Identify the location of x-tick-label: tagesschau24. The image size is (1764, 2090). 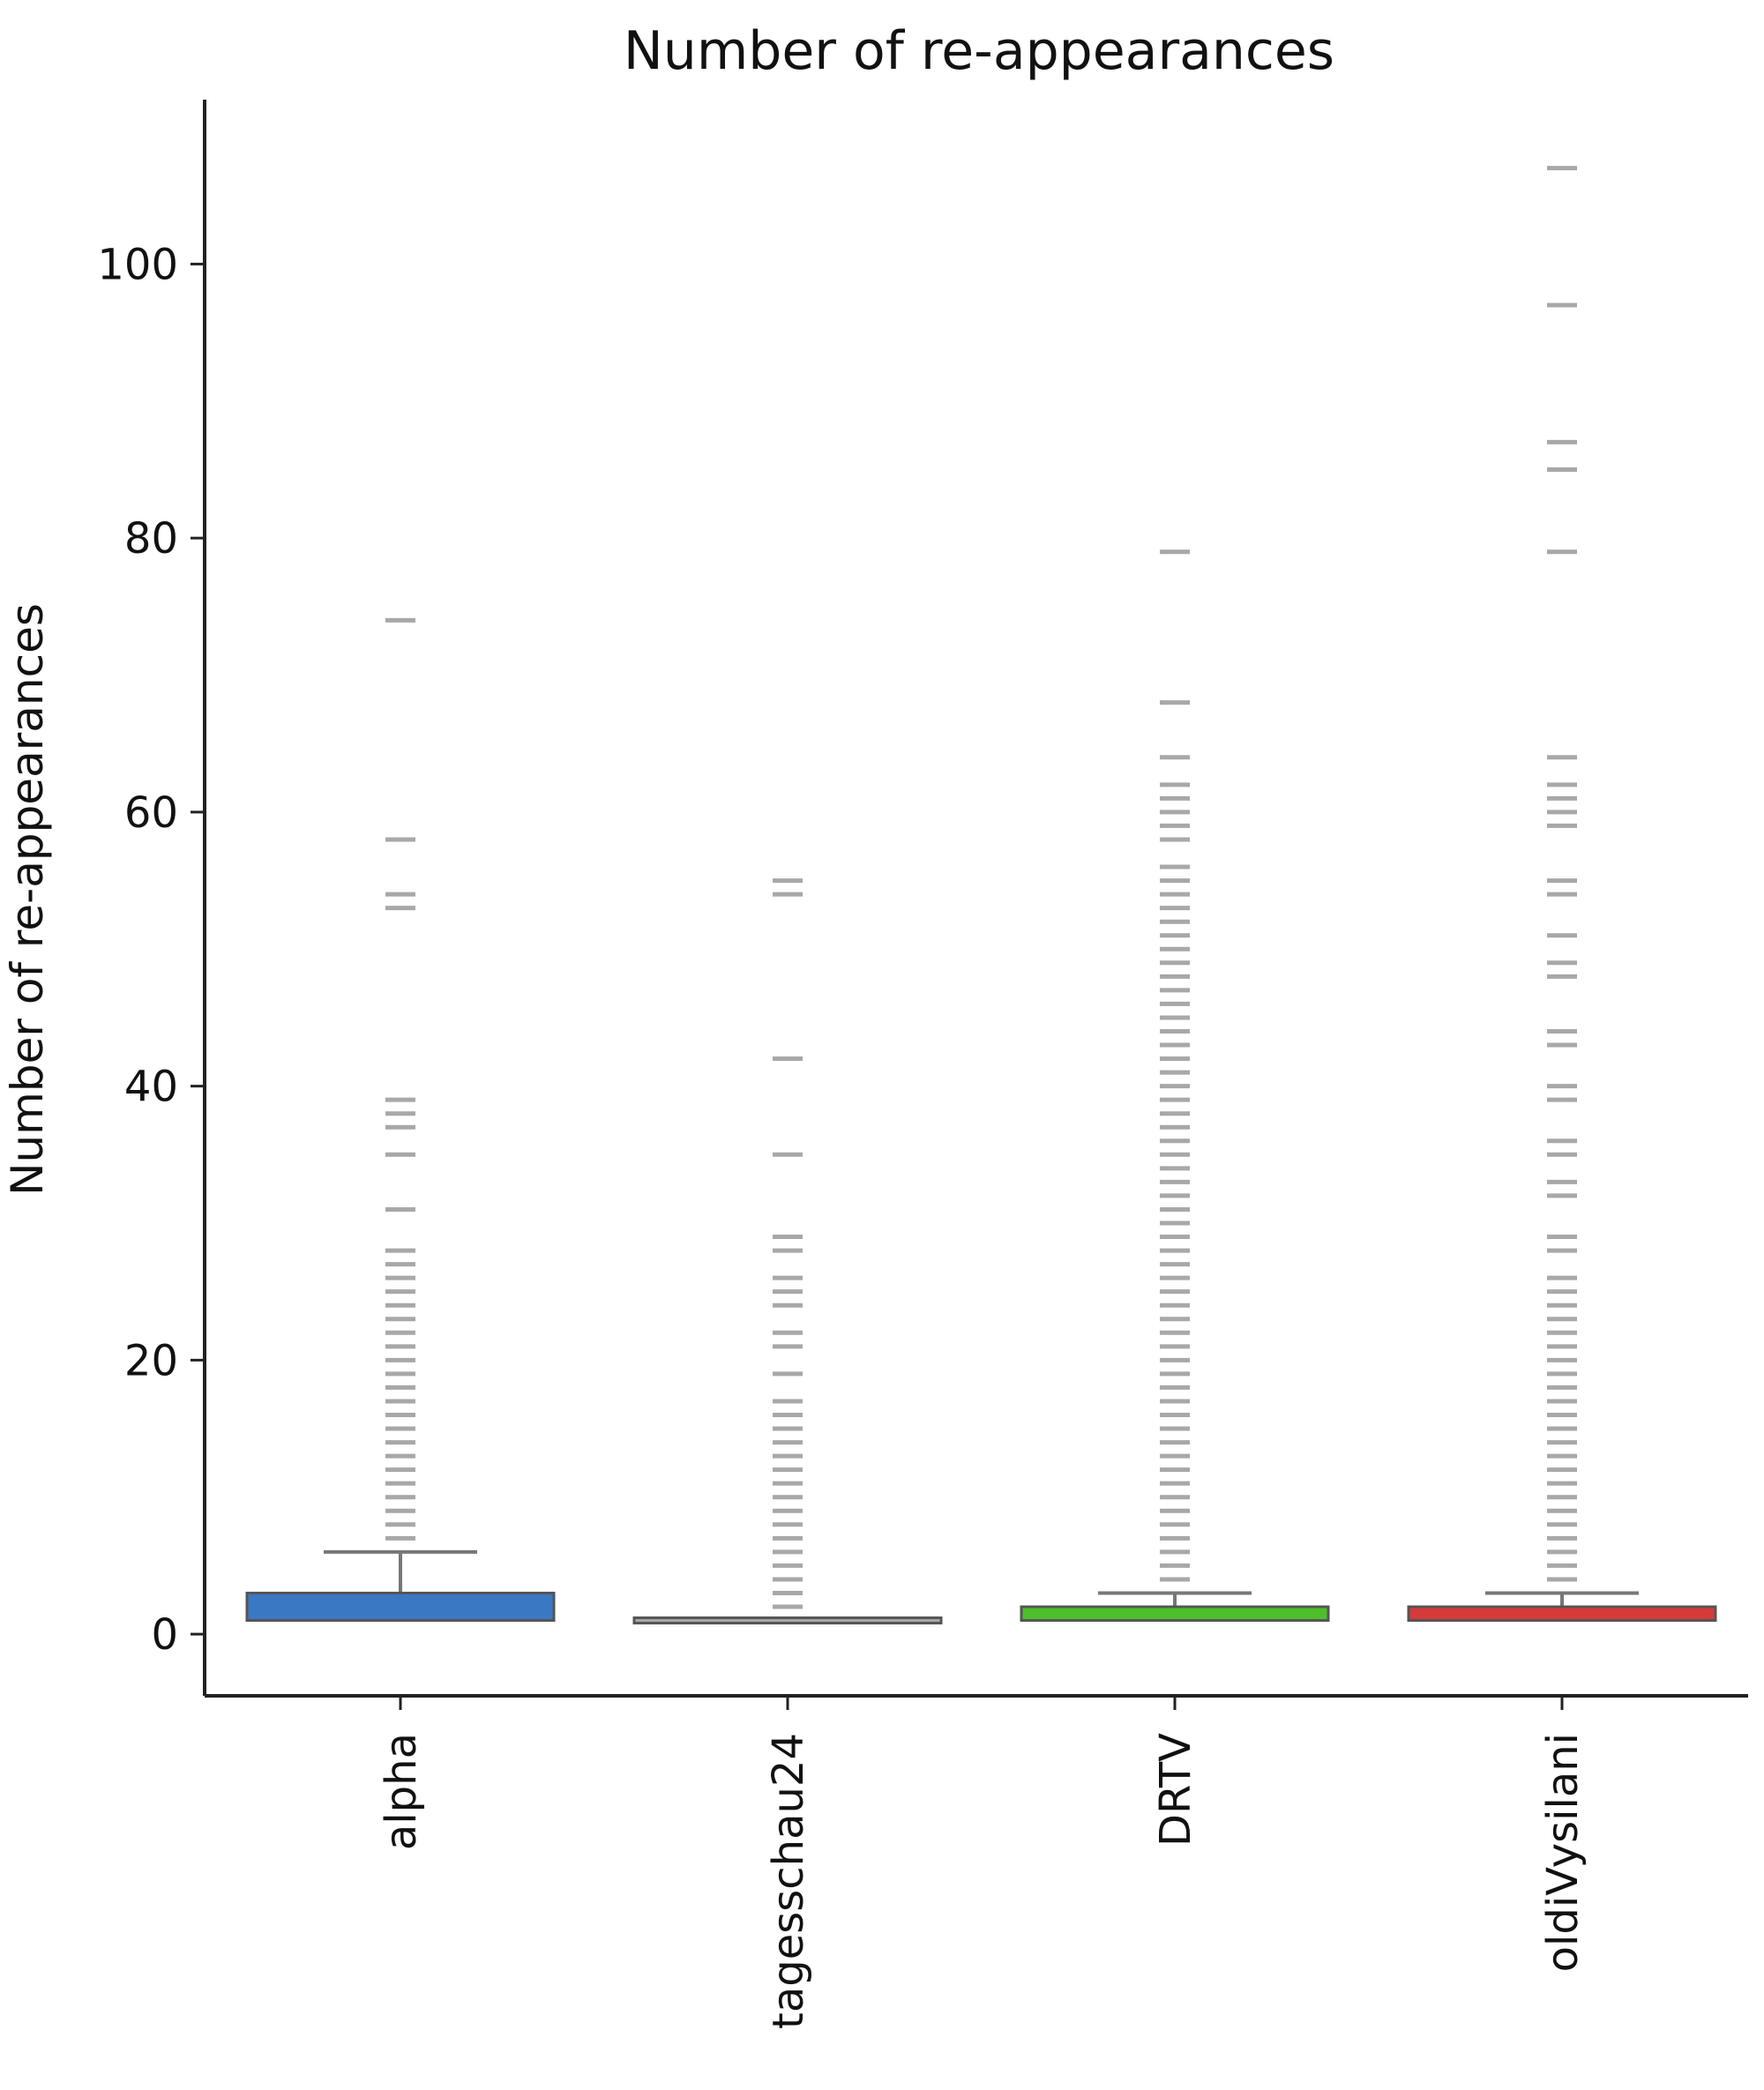
(788, 1881).